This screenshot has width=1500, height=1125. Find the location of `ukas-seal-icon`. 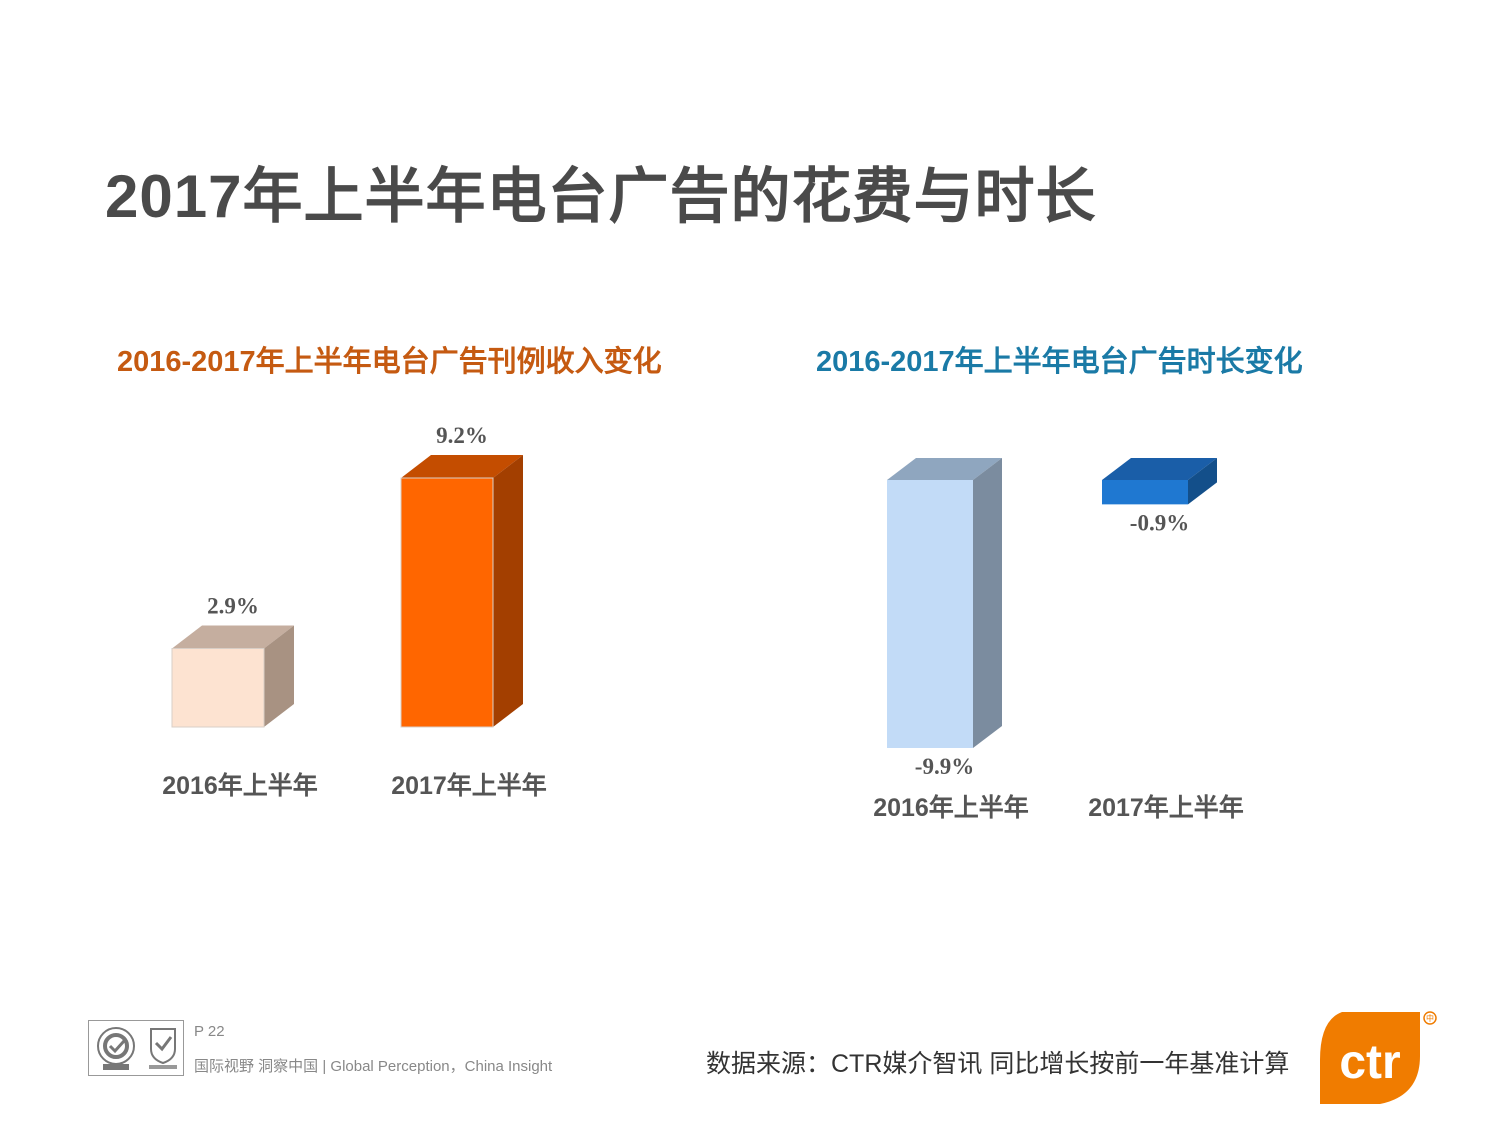

ukas-seal-icon is located at coordinates (163, 1048).